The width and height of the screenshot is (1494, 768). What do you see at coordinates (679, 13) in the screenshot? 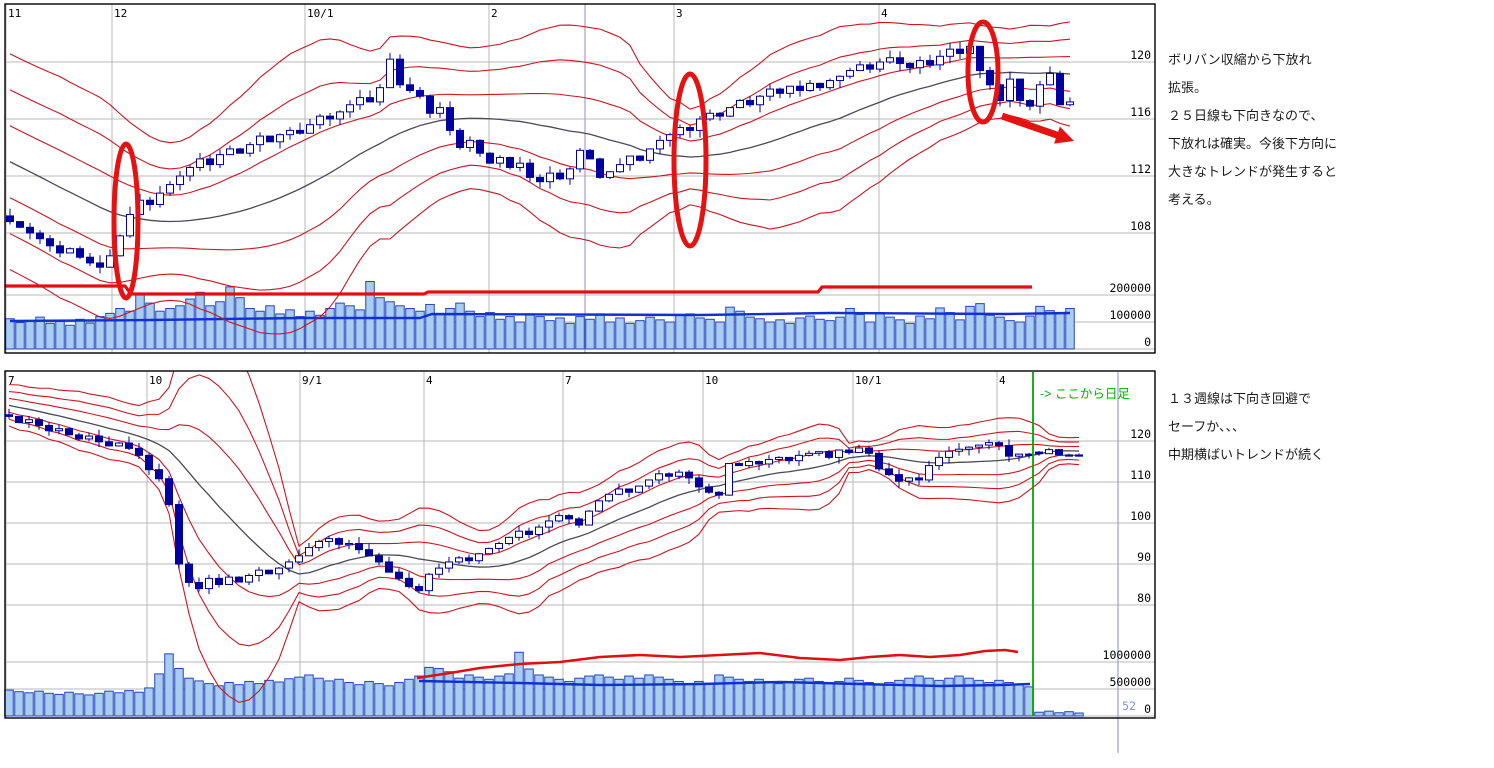
I see `x-axis-label: 3` at bounding box center [679, 13].